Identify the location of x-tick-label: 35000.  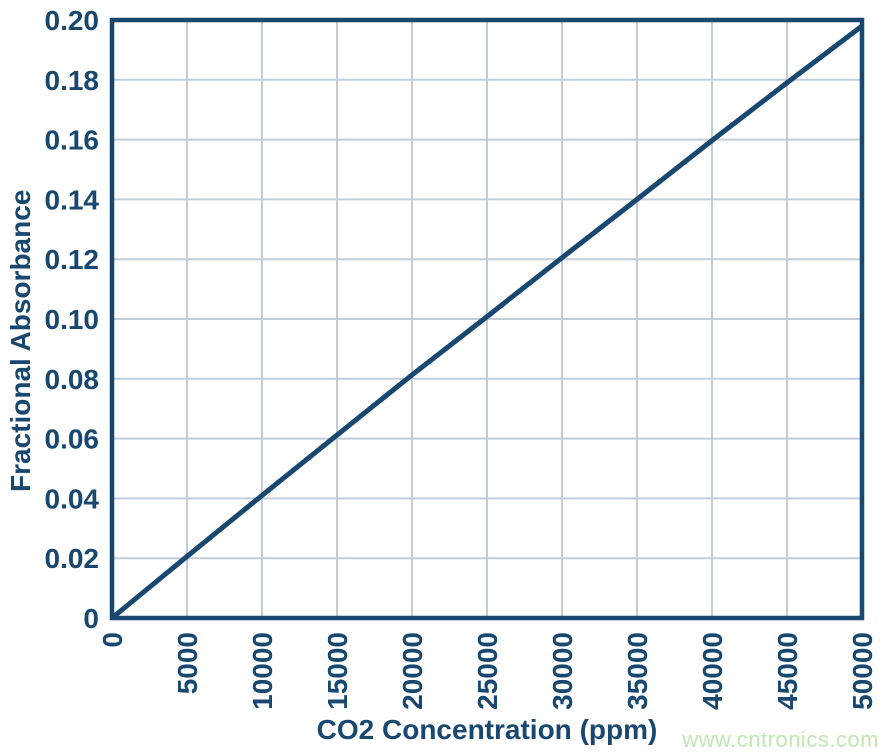
(637, 671).